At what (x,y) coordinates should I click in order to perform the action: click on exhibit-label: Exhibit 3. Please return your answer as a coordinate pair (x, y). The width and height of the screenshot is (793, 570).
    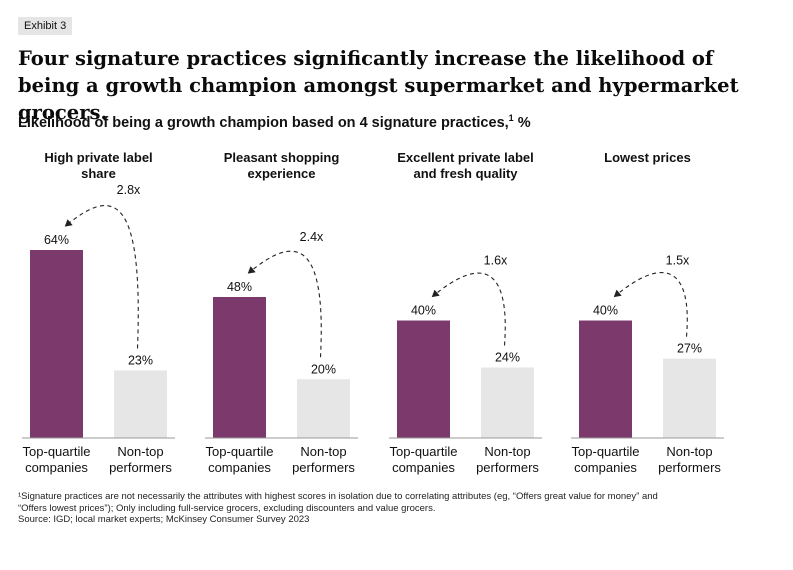
    Looking at the image, I should click on (45, 26).